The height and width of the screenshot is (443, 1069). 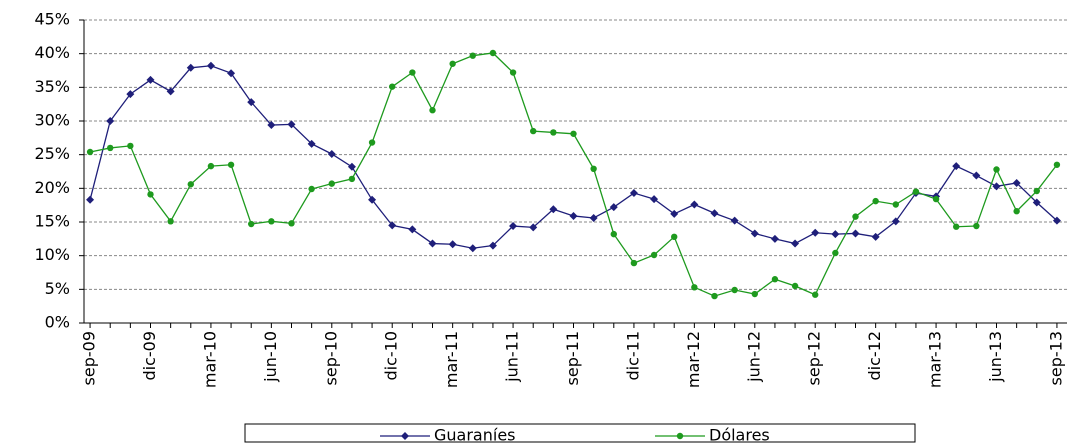 I want to click on y-tick-label: 20%, so click(x=52, y=187).